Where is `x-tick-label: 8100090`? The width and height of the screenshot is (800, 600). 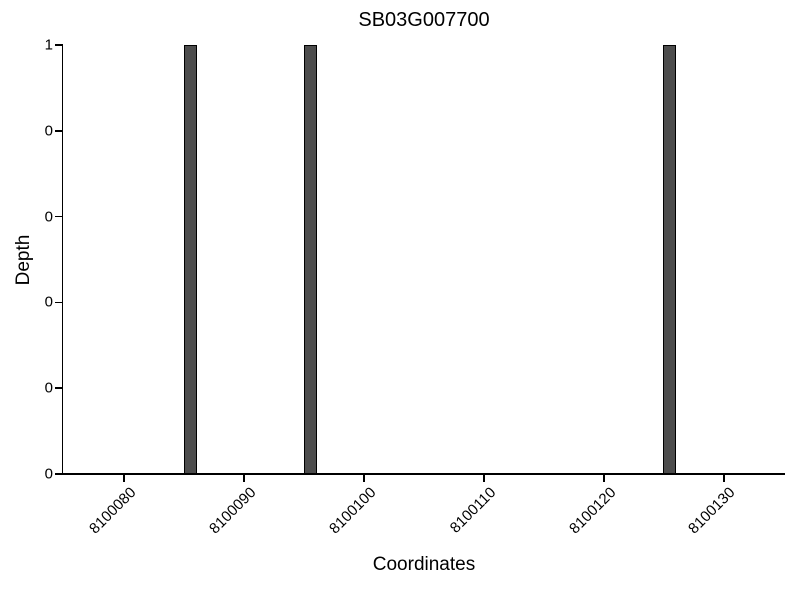
x-tick-label: 8100090 is located at coordinates (232, 511).